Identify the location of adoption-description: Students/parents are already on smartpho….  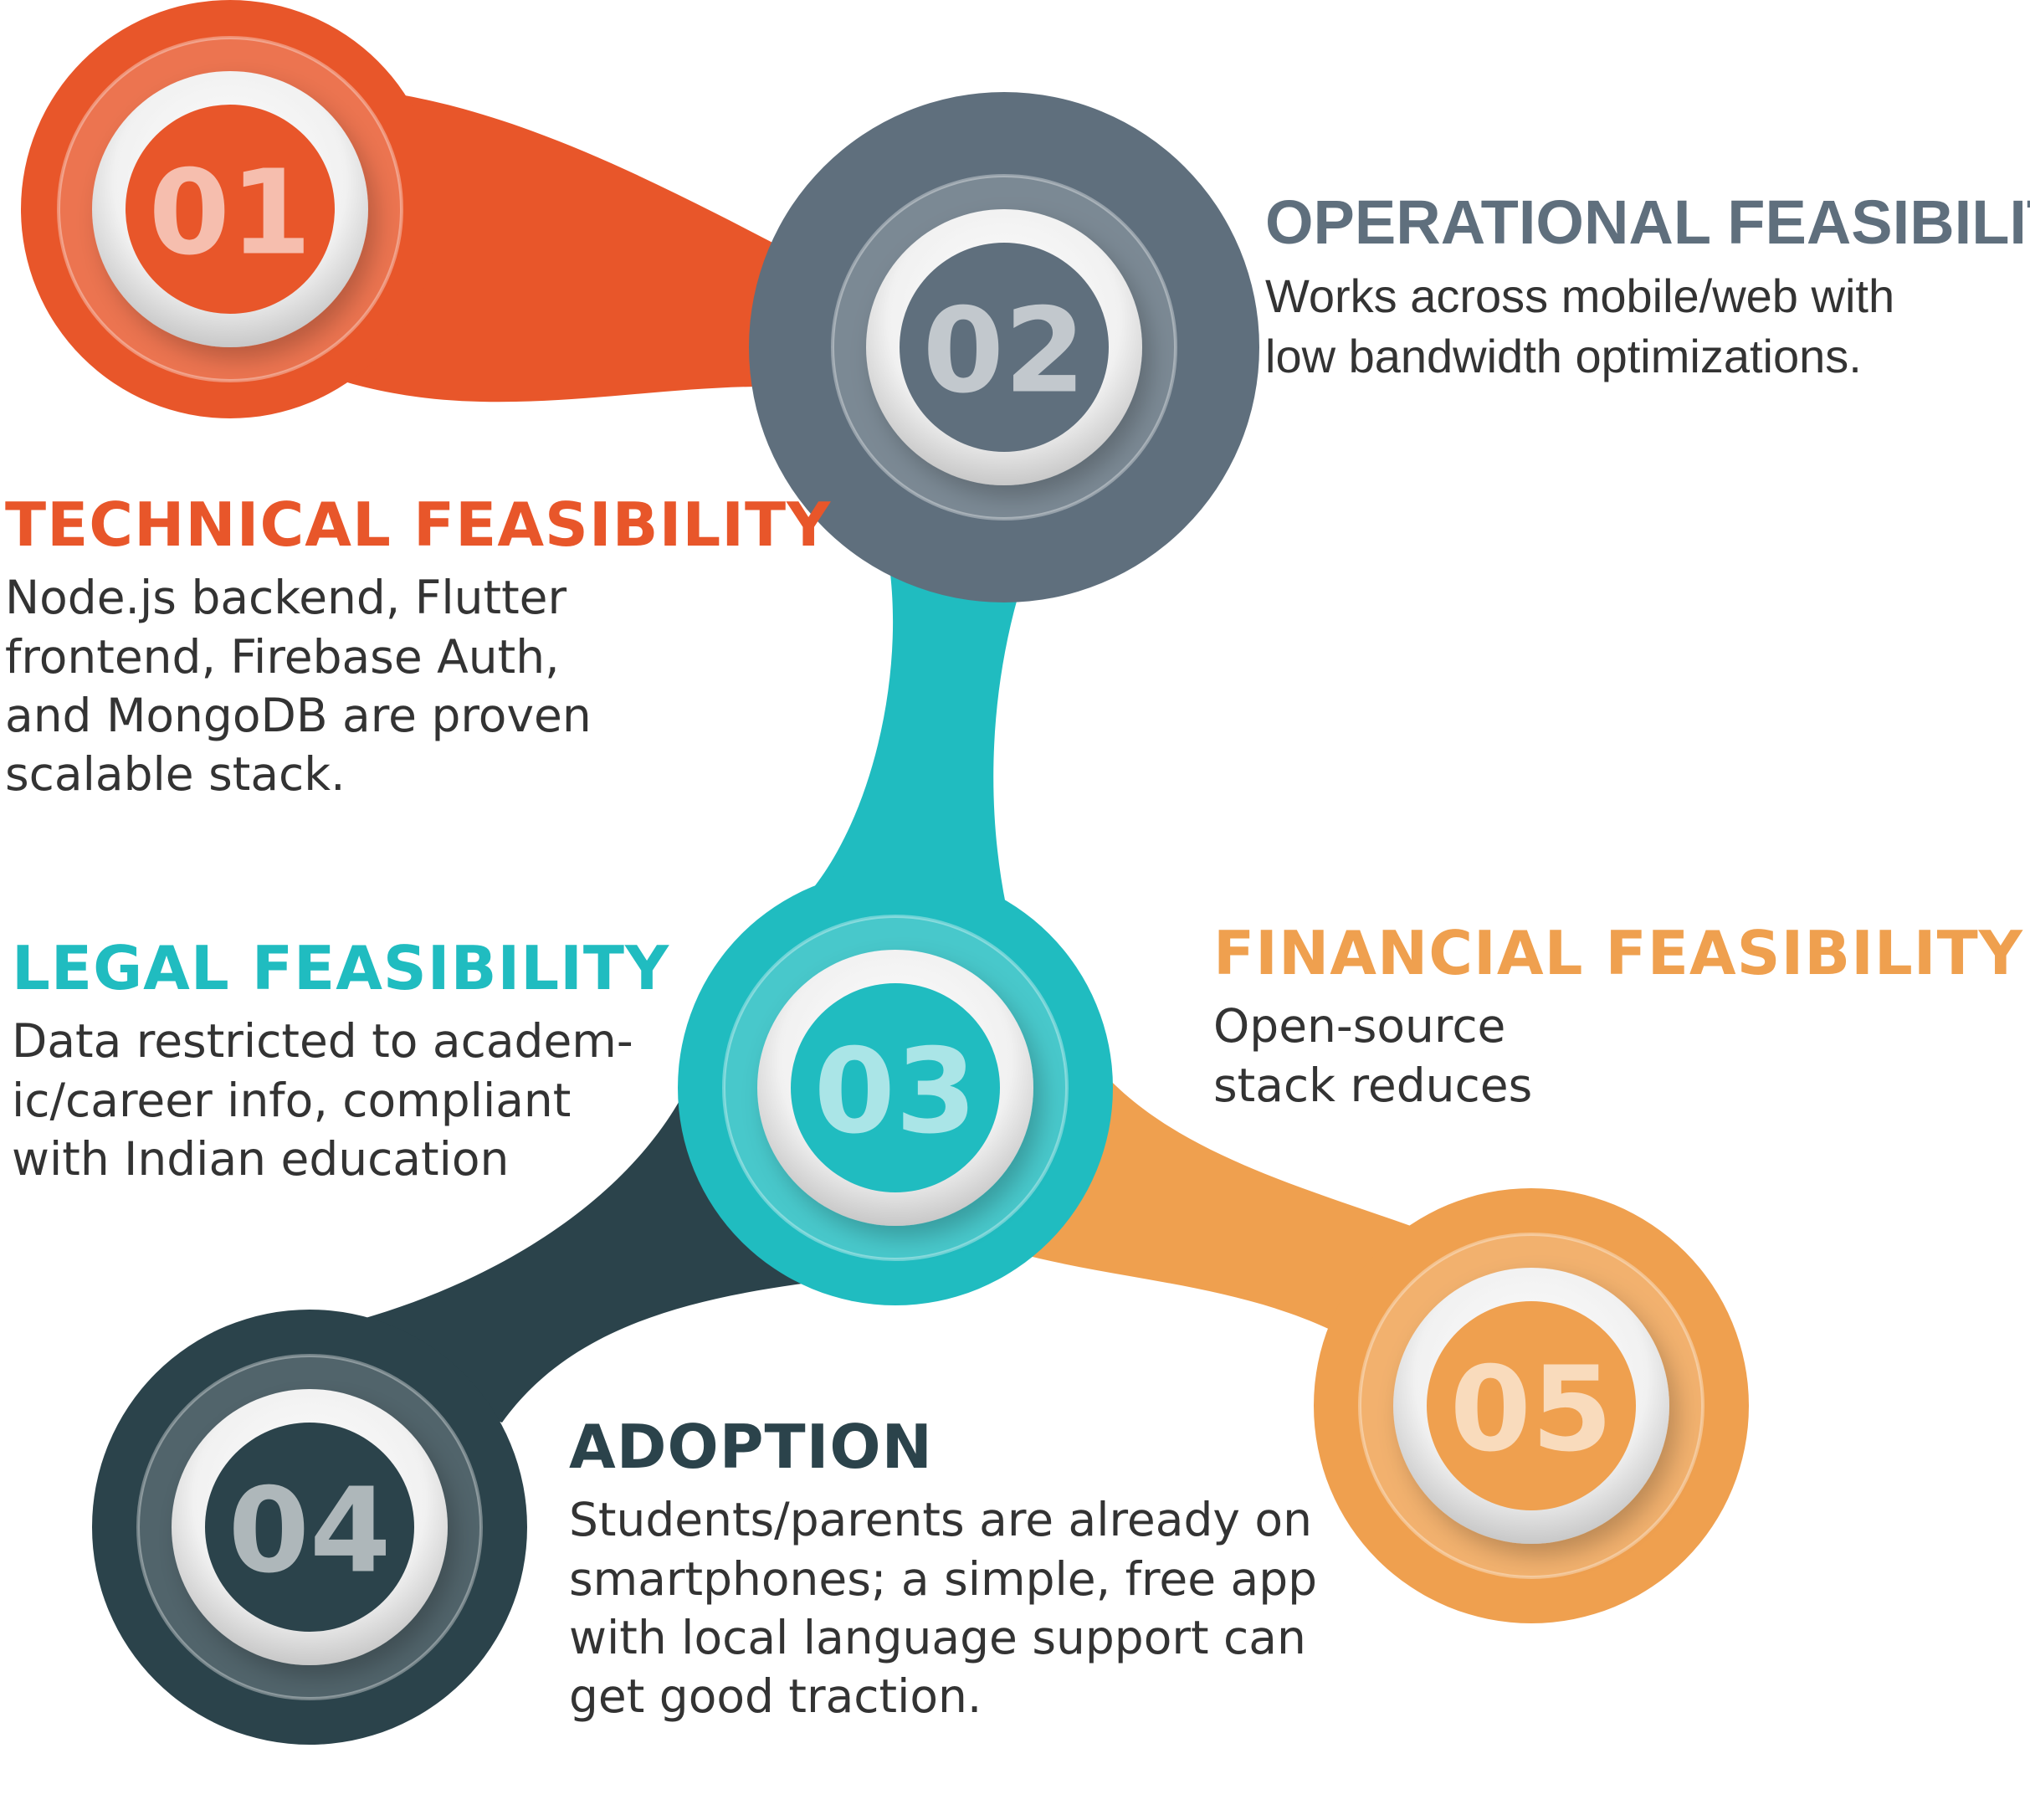
(971, 1608).